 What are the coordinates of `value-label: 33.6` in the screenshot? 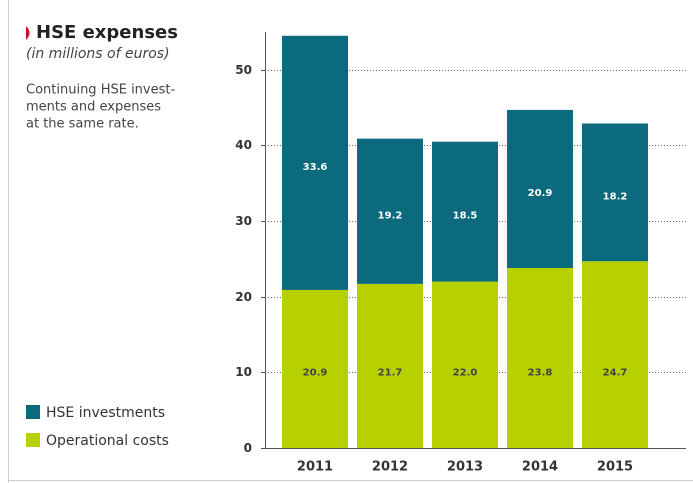 It's located at (315, 167).